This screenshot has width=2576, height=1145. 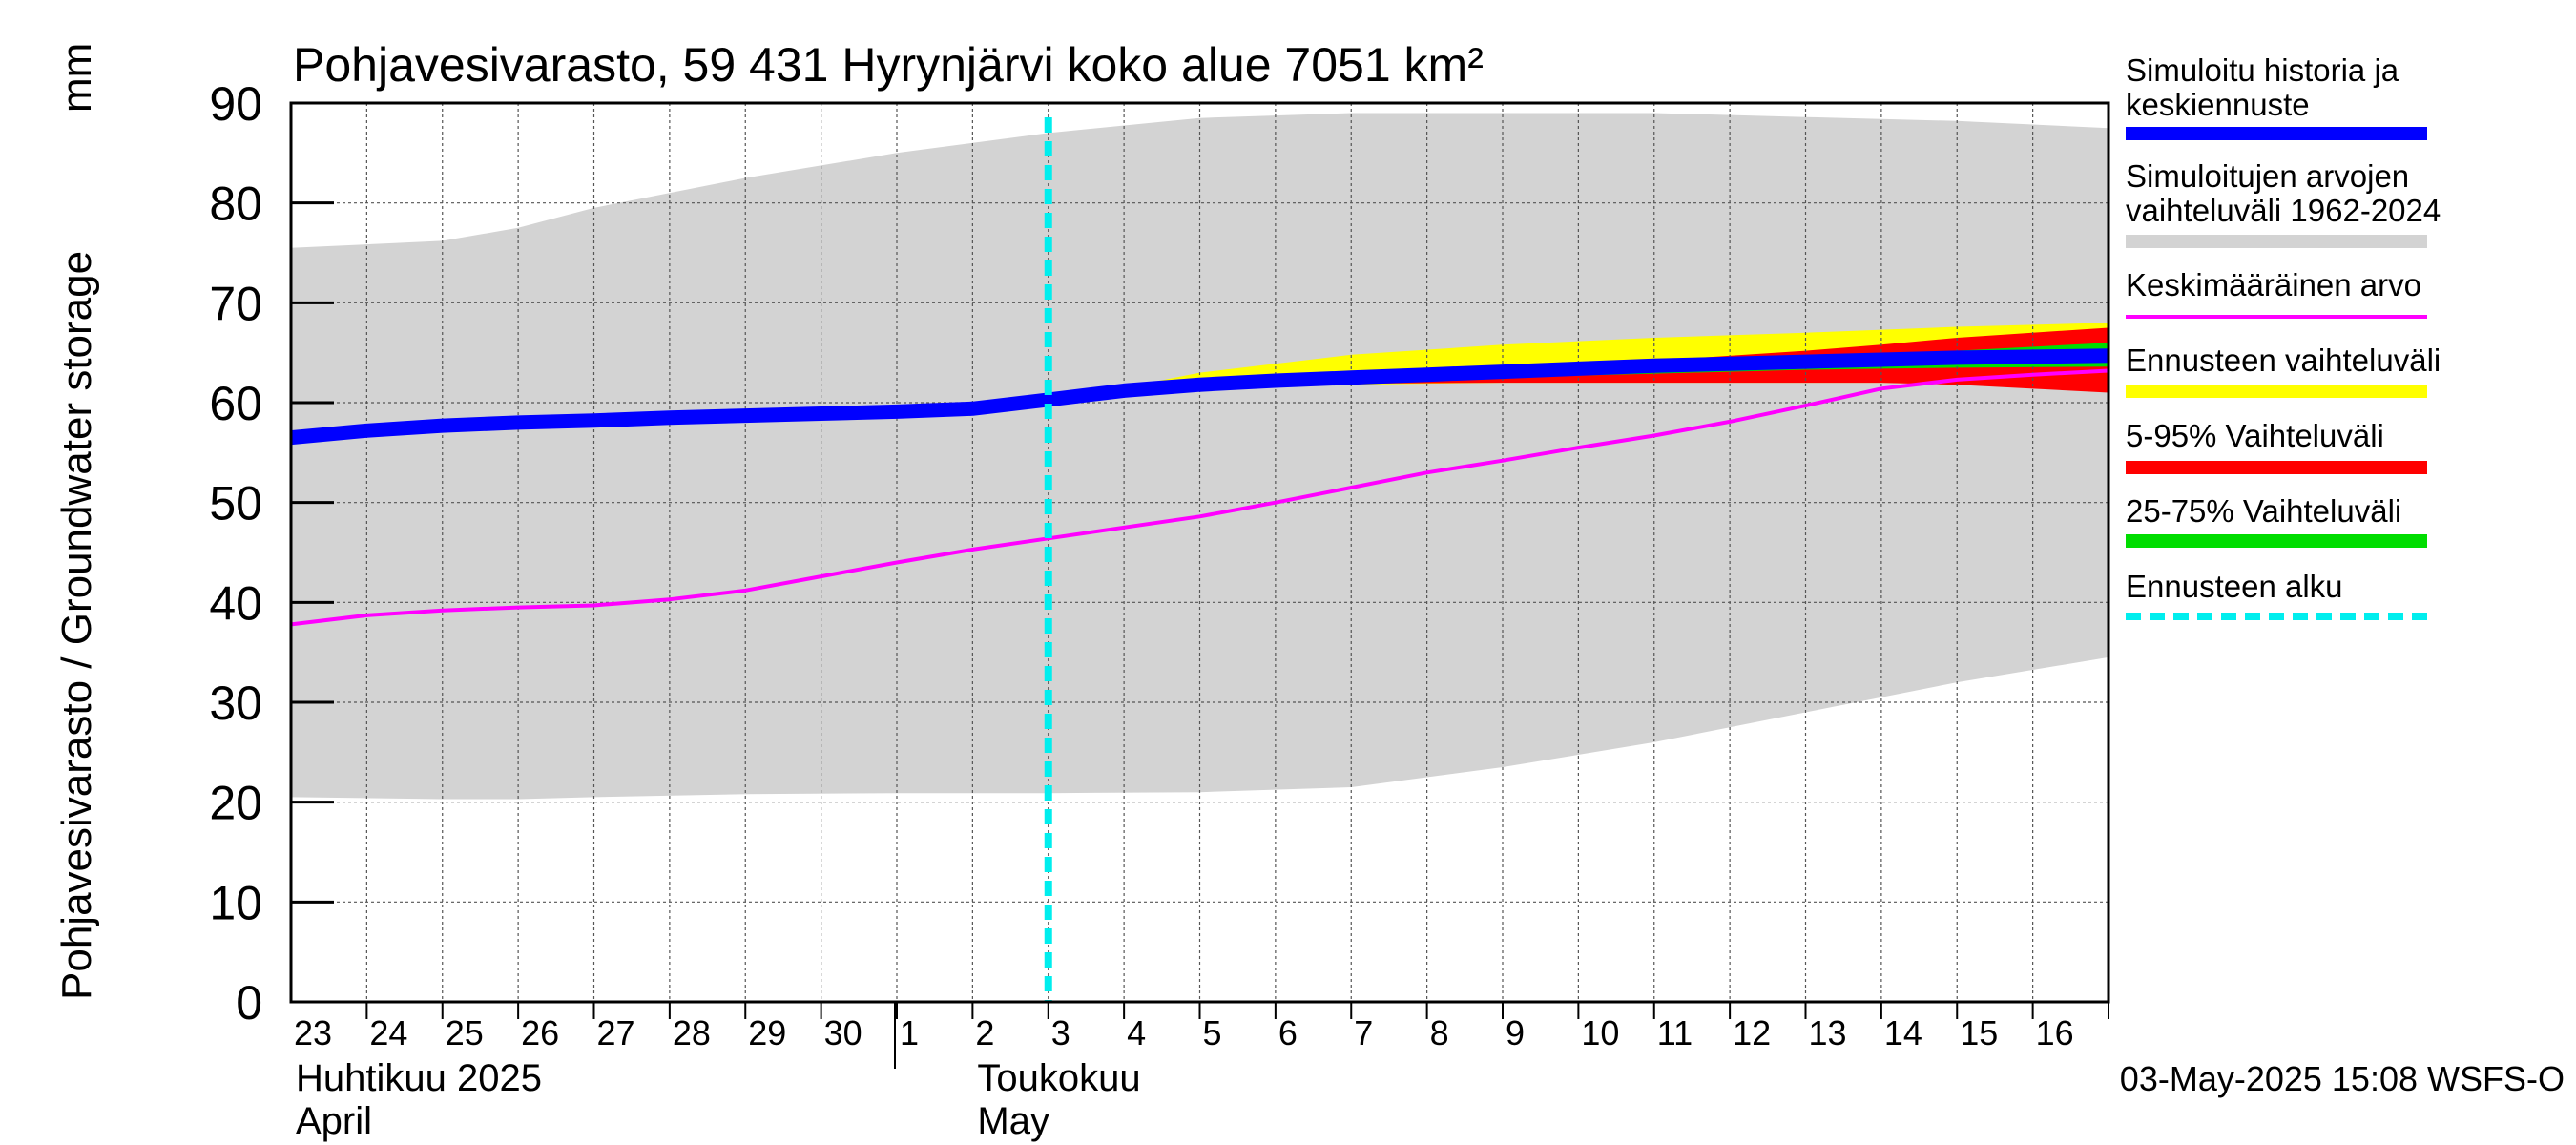 What do you see at coordinates (313, 1032) in the screenshot?
I see `x-tick-label: 23` at bounding box center [313, 1032].